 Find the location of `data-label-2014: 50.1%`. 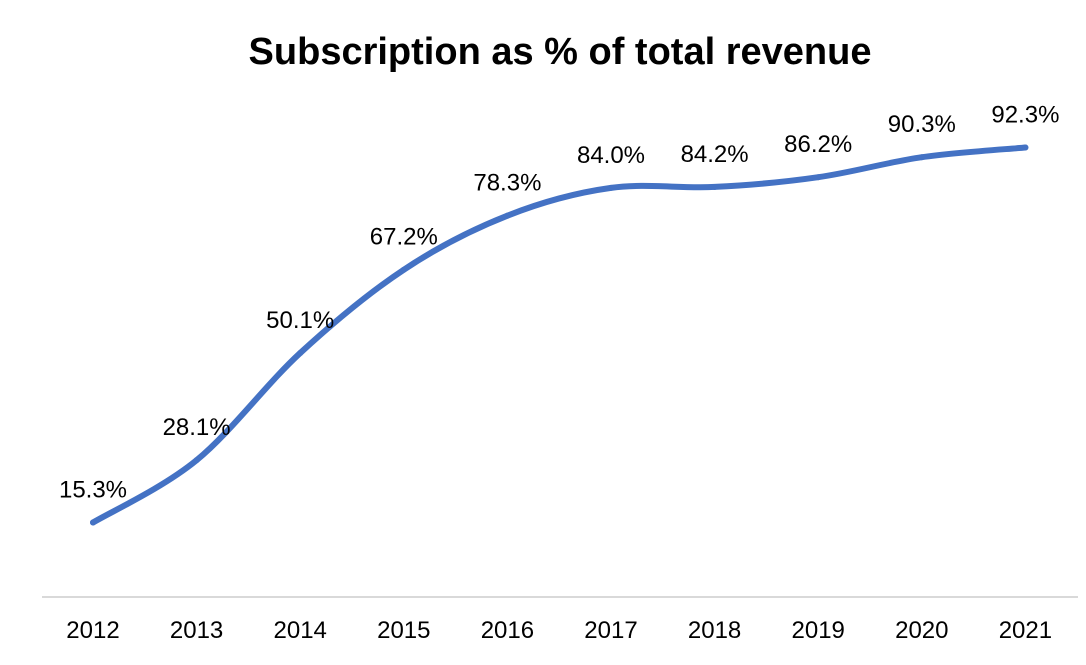

data-label-2014: 50.1% is located at coordinates (300, 320).